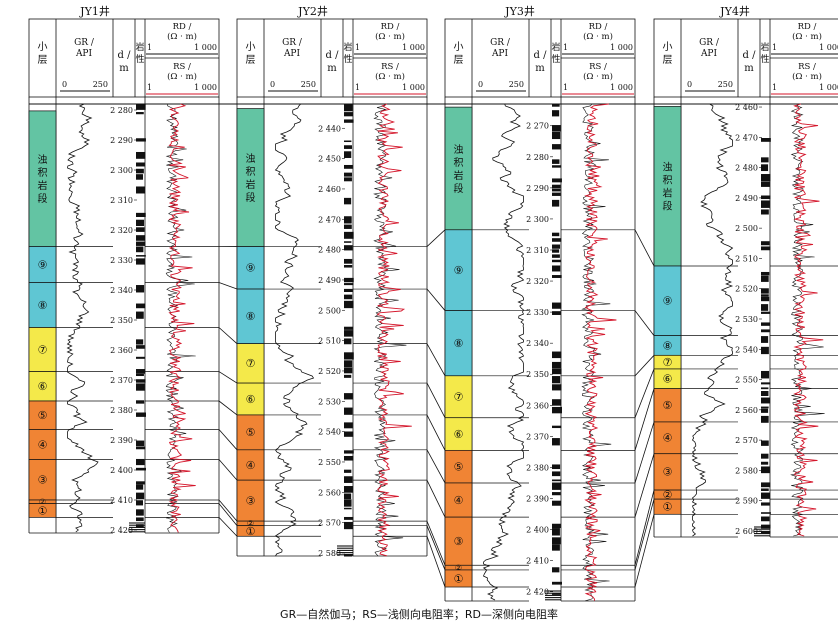 This screenshot has width=838, height=630. I want to click on depth-tick: 2 590, so click(746, 501).